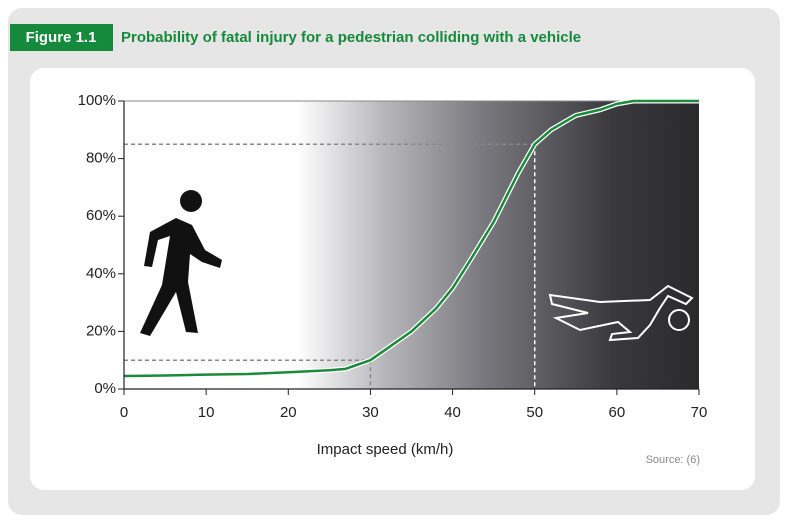 The height and width of the screenshot is (525, 789). What do you see at coordinates (181, 263) in the screenshot?
I see `pedestrian-icon` at bounding box center [181, 263].